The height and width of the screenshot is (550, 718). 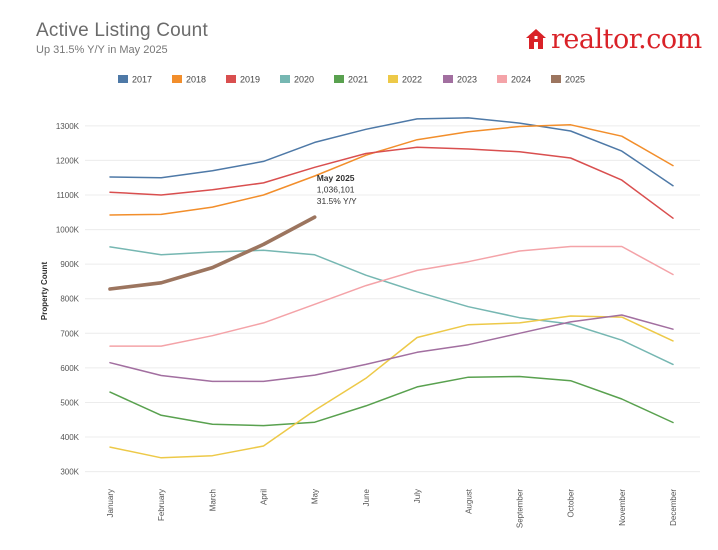 What do you see at coordinates (102, 50) in the screenshot?
I see `chart-subtitle: Up 31.5% Y/Y in May 2025` at bounding box center [102, 50].